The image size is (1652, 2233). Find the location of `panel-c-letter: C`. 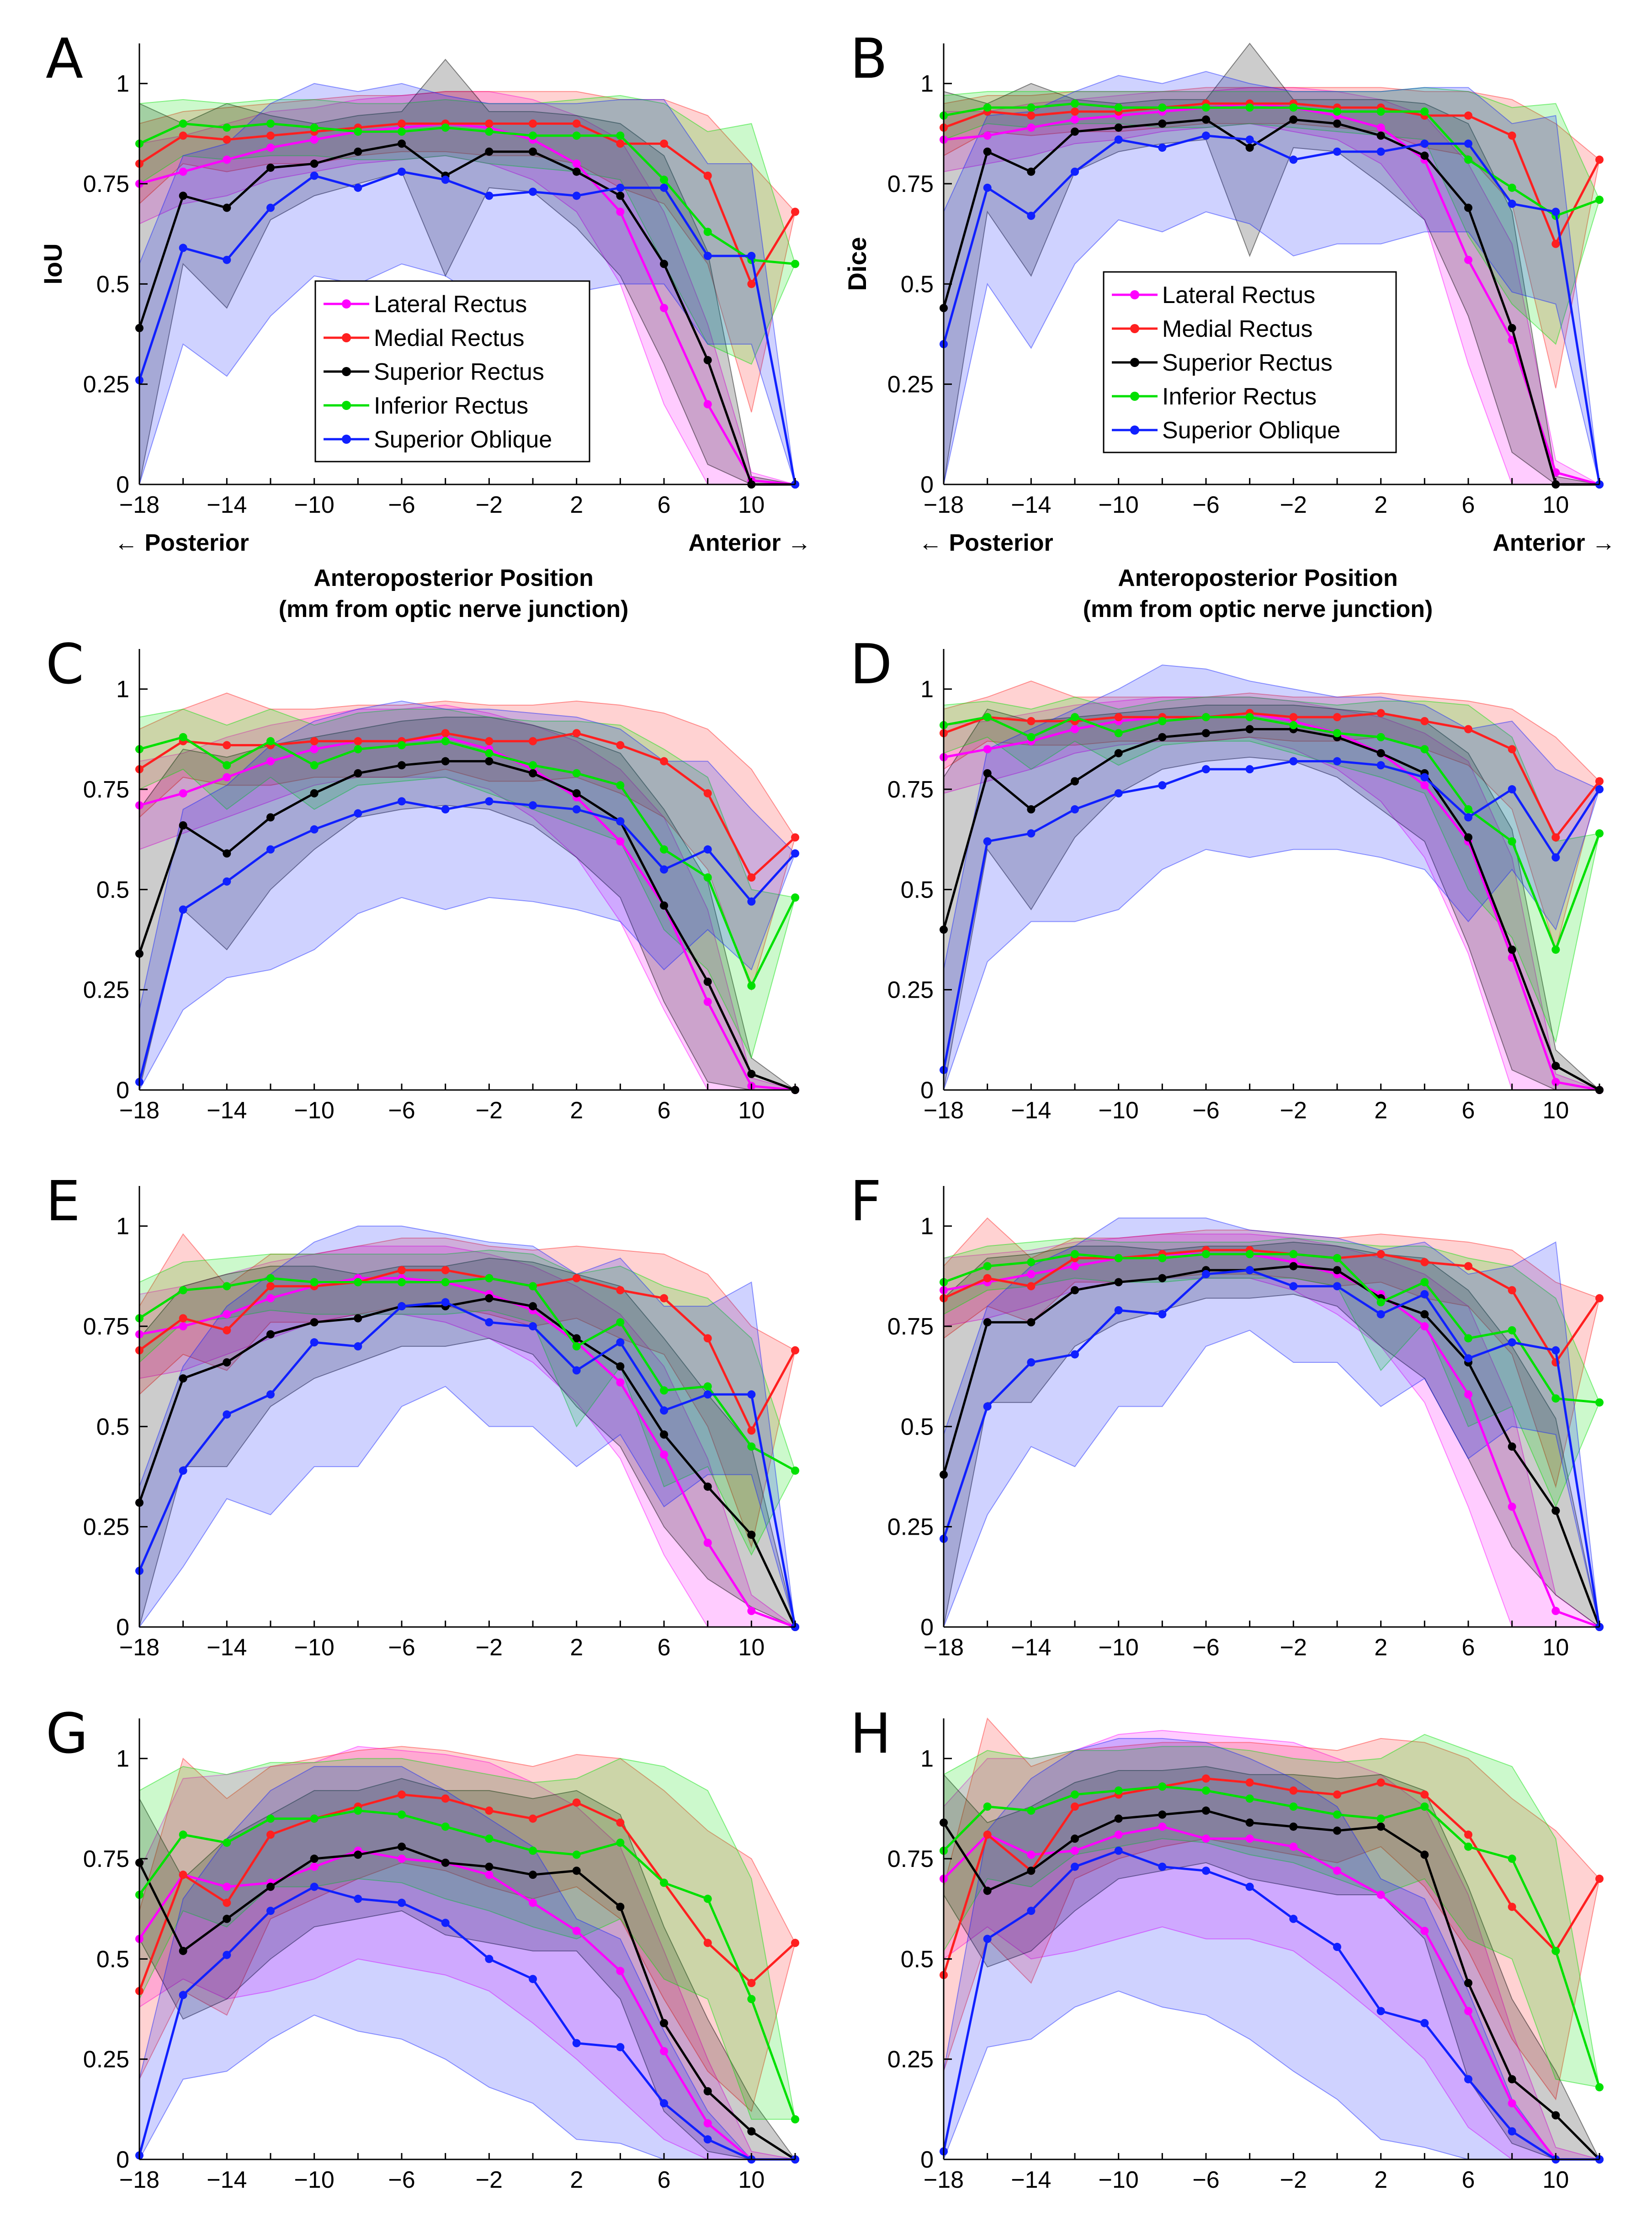

panel-c-letter: C is located at coordinates (65, 664).